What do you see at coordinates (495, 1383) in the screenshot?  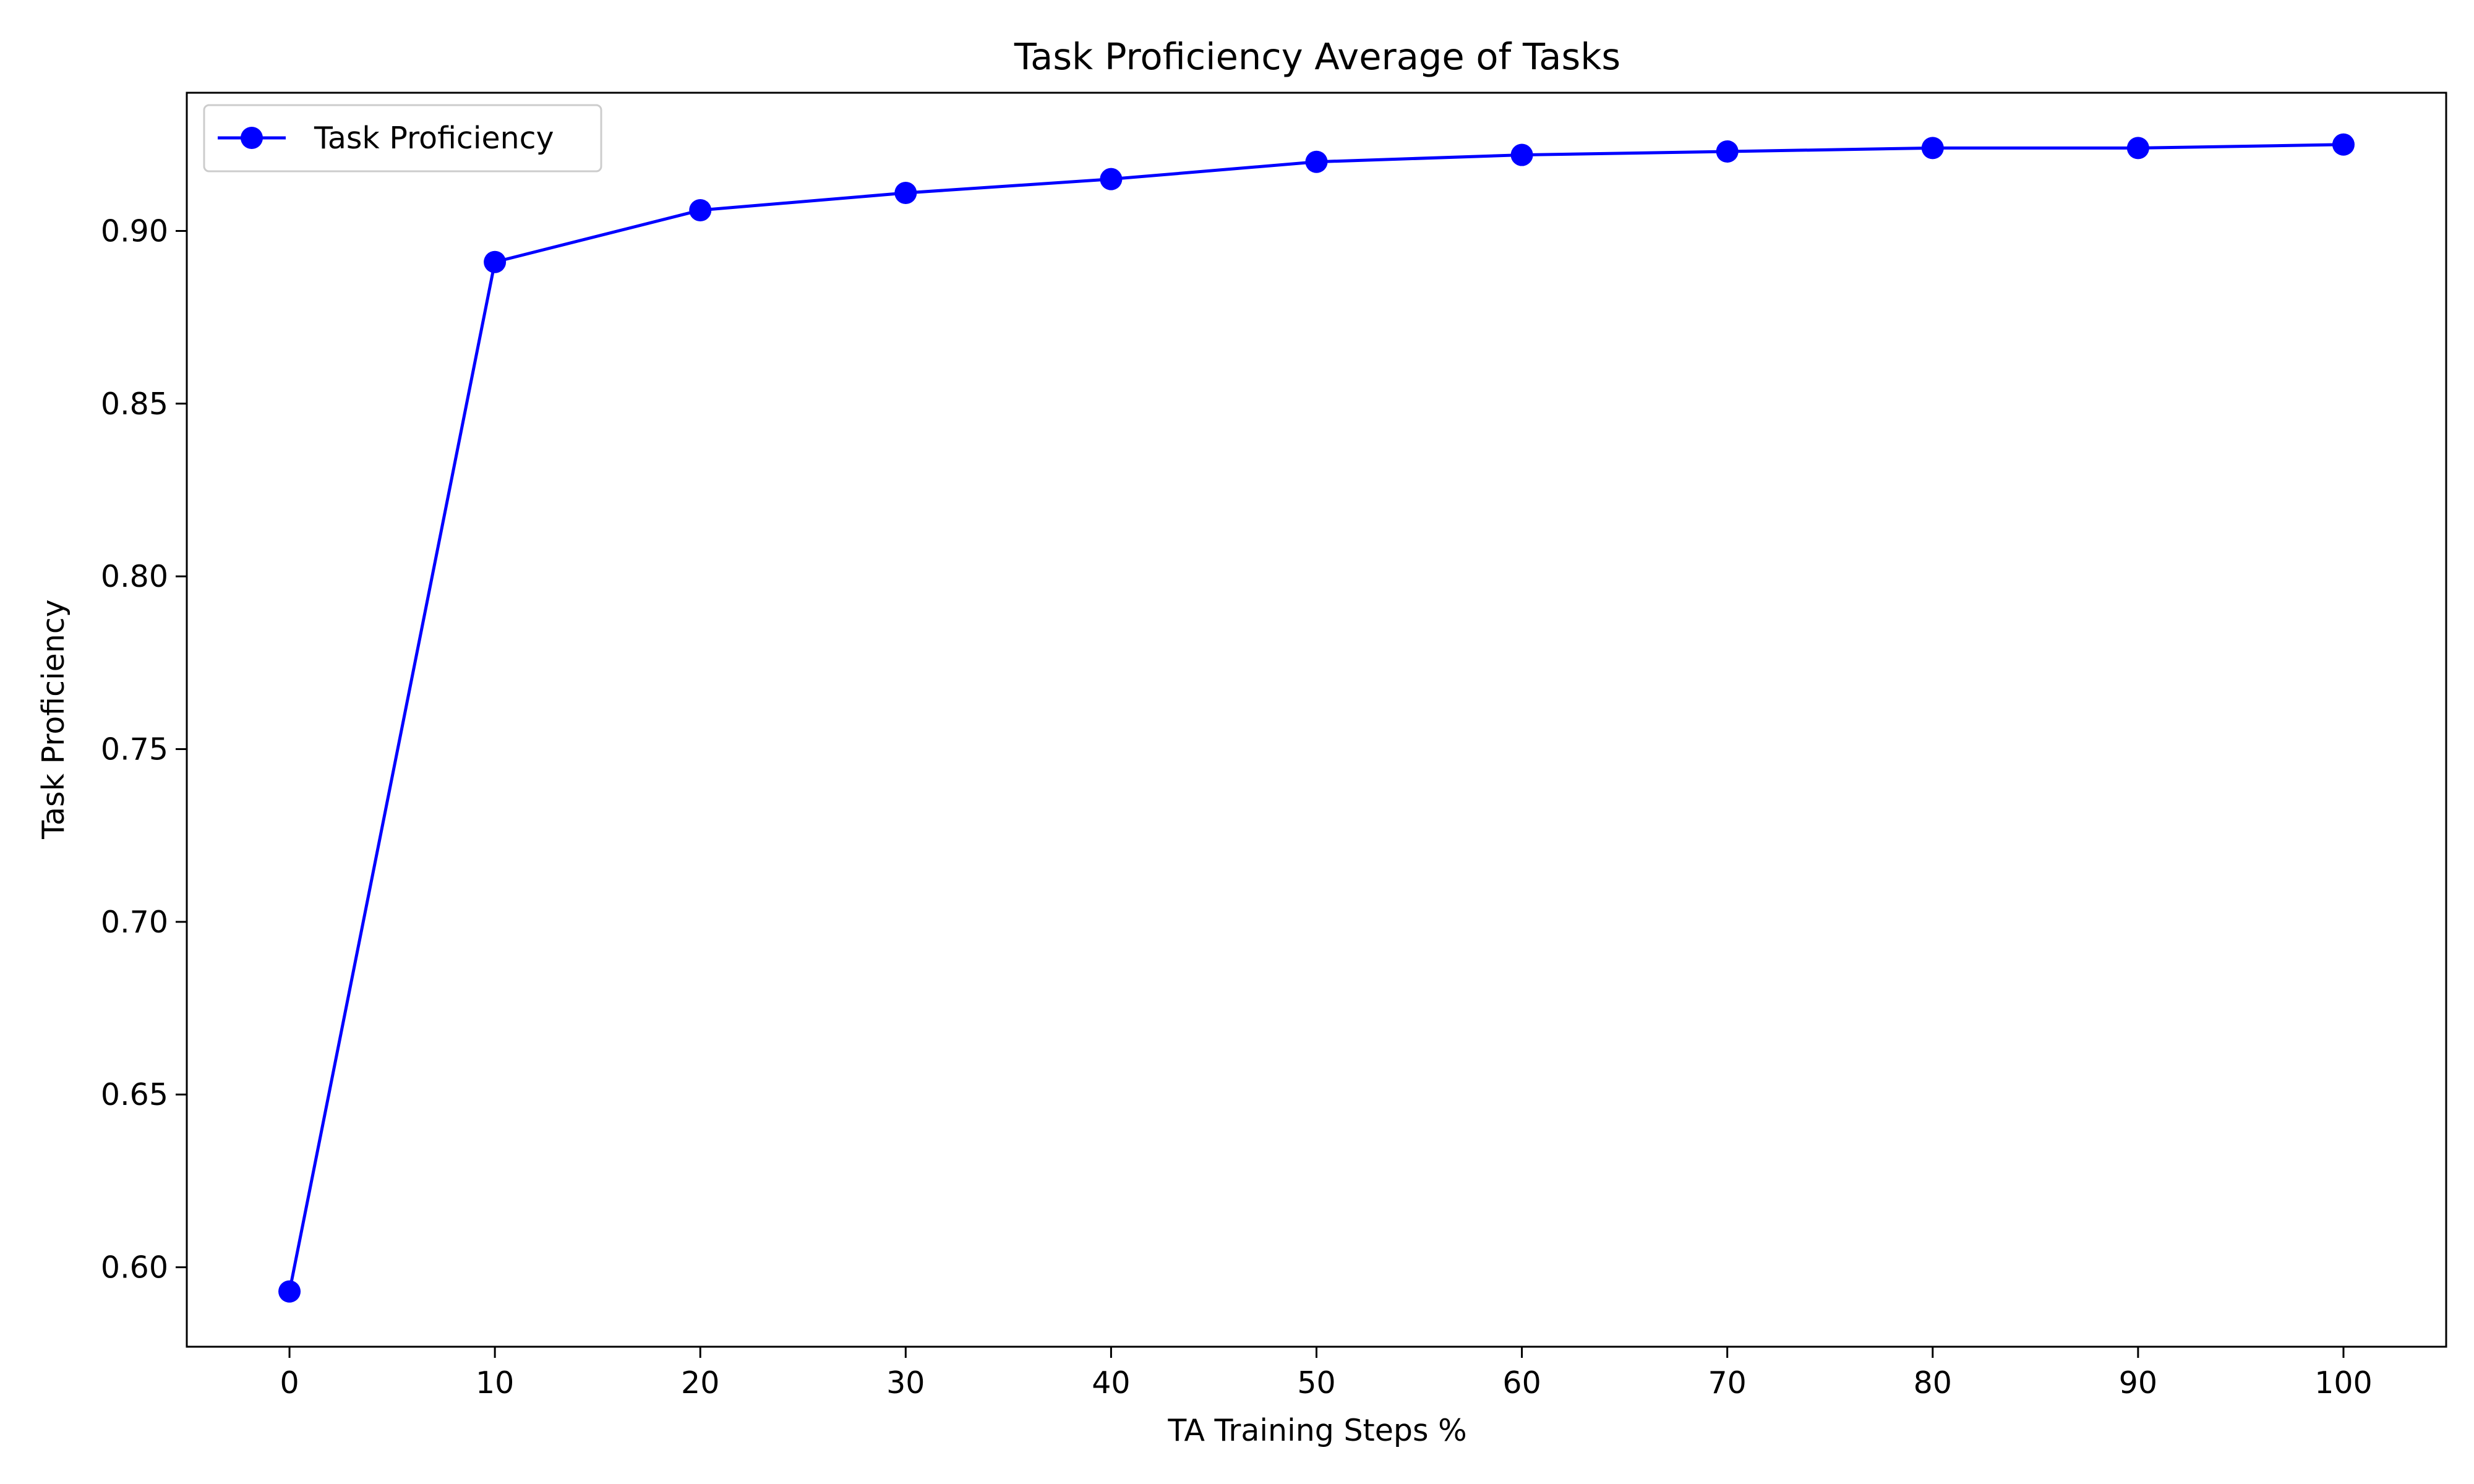 I see `x-tick-label: 10` at bounding box center [495, 1383].